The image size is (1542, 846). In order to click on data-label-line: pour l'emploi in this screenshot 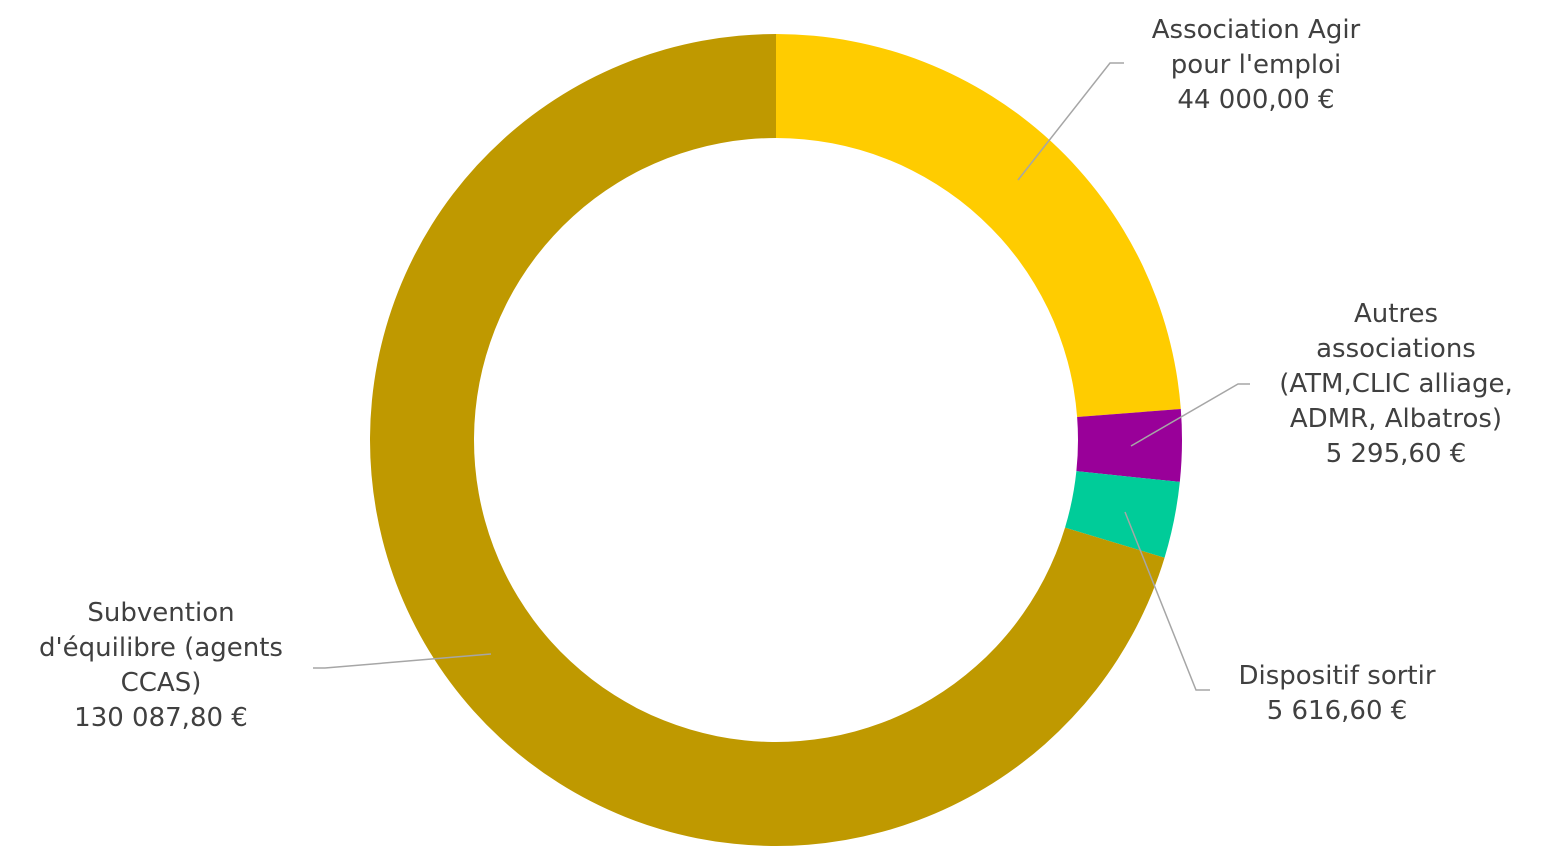, I will do `click(1256, 65)`.